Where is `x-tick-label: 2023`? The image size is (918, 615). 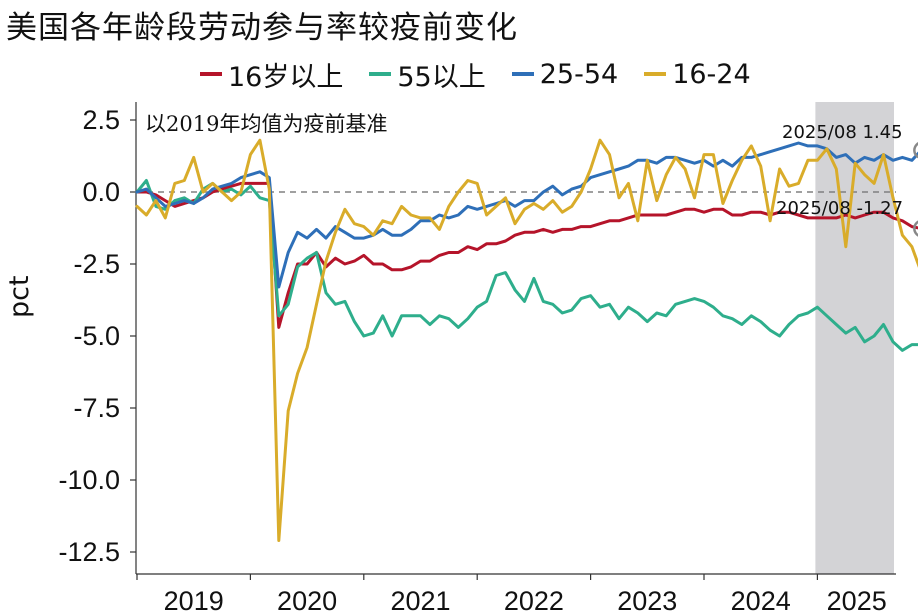
x-tick-label: 2023 is located at coordinates (647, 600).